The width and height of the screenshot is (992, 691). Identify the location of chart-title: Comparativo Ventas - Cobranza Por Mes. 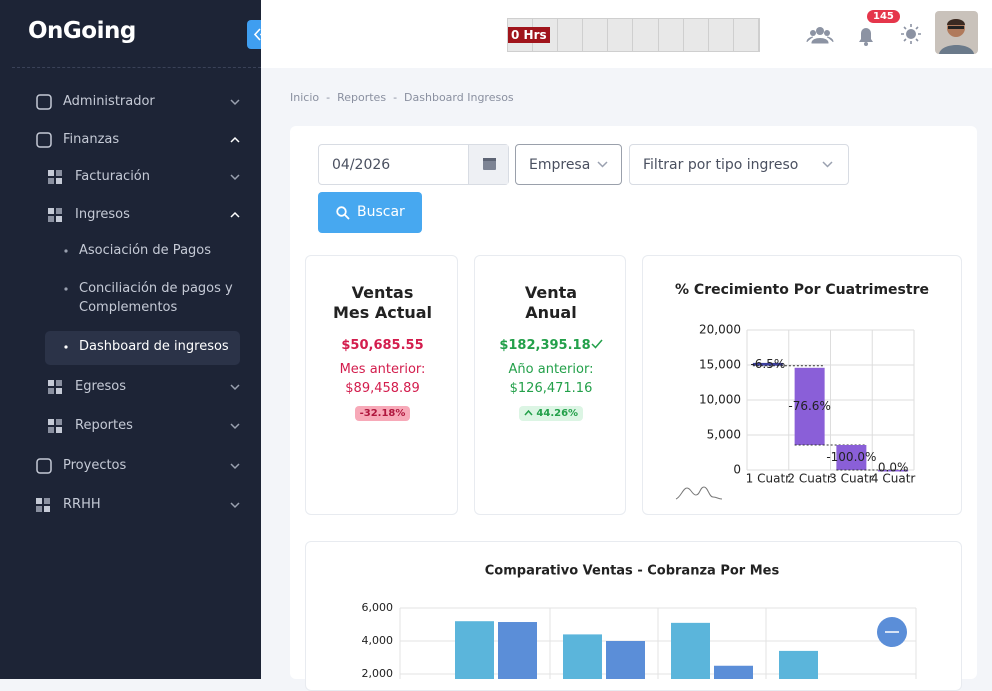
(632, 571).